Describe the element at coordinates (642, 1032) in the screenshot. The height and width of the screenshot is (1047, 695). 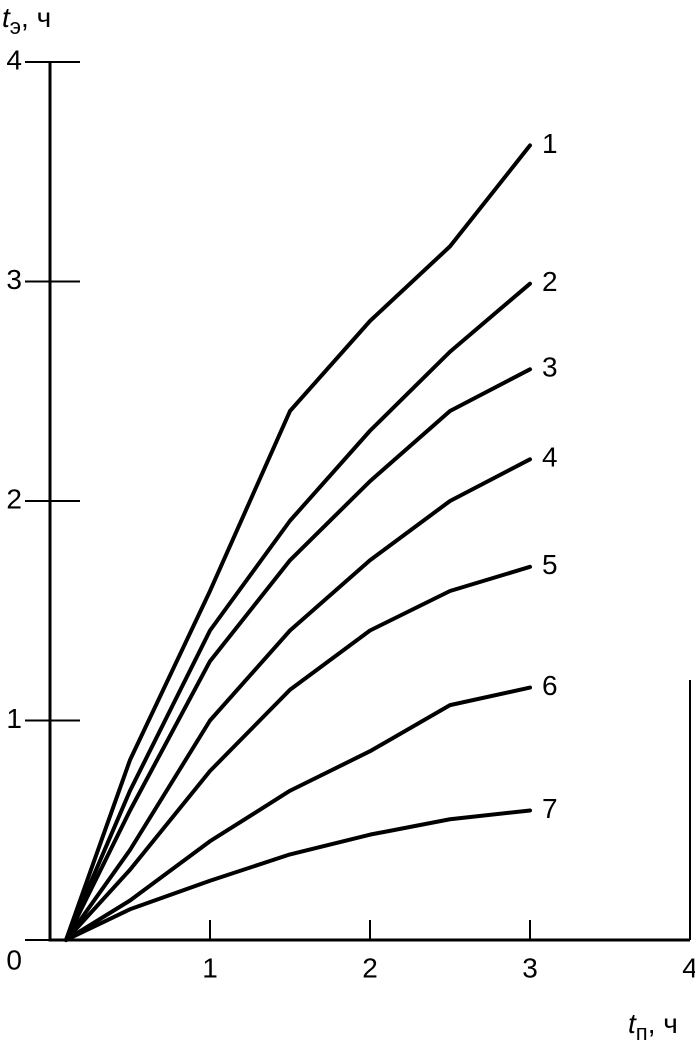
I see `x-label-sub: п` at that location.